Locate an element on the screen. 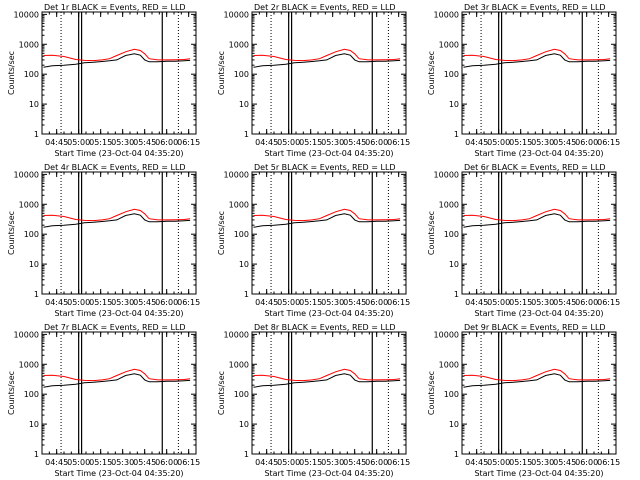  chart-title: Det 7r BLACK = Events, RED = LLD is located at coordinates (115, 327).